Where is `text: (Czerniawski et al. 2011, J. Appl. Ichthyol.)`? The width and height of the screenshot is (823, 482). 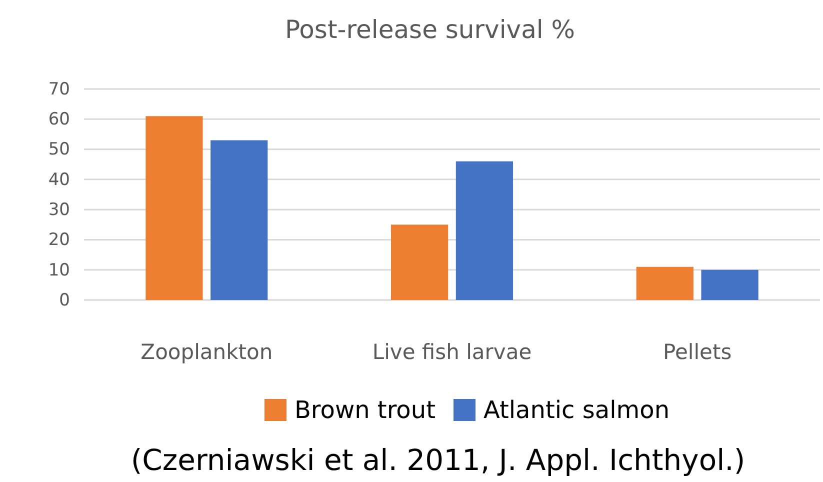 text: (Czerniawski et al. 2011, J. Appl. Ichthyol.) is located at coordinates (438, 460).